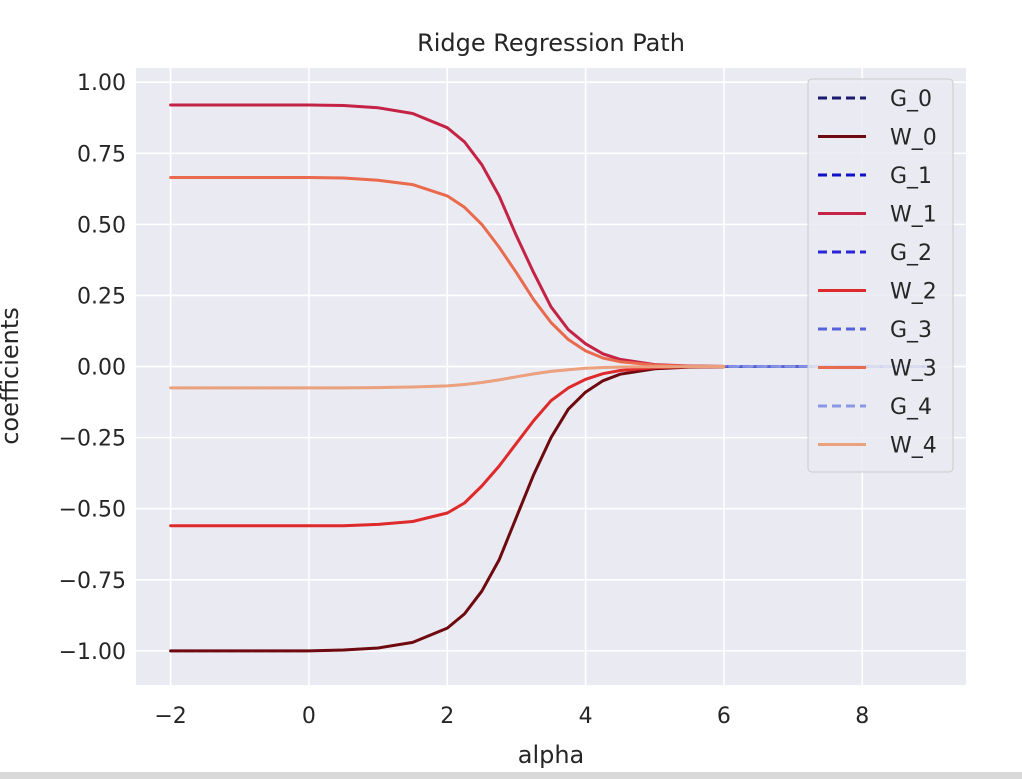  What do you see at coordinates (913, 138) in the screenshot?
I see `legend-label: W_0` at bounding box center [913, 138].